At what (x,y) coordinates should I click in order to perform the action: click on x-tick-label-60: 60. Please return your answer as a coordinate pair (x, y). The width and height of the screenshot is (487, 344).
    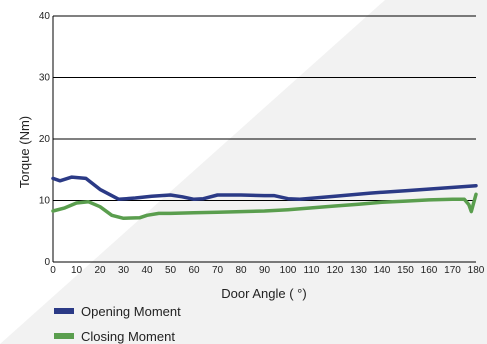
    Looking at the image, I should click on (194, 270).